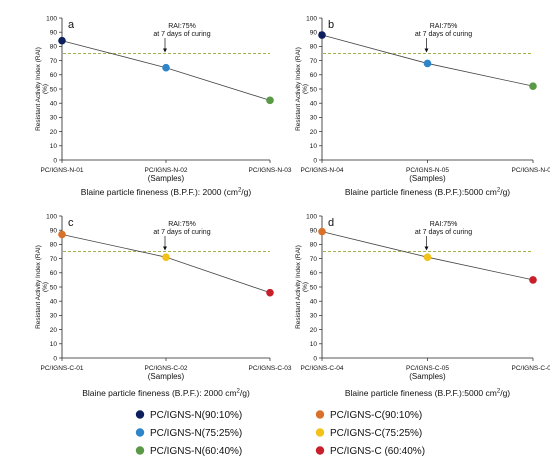 This screenshot has height=463, width=550. Describe the element at coordinates (196, 433) in the screenshot. I see `legend-label: PC/IGNS-N(75:25%)` at that location.